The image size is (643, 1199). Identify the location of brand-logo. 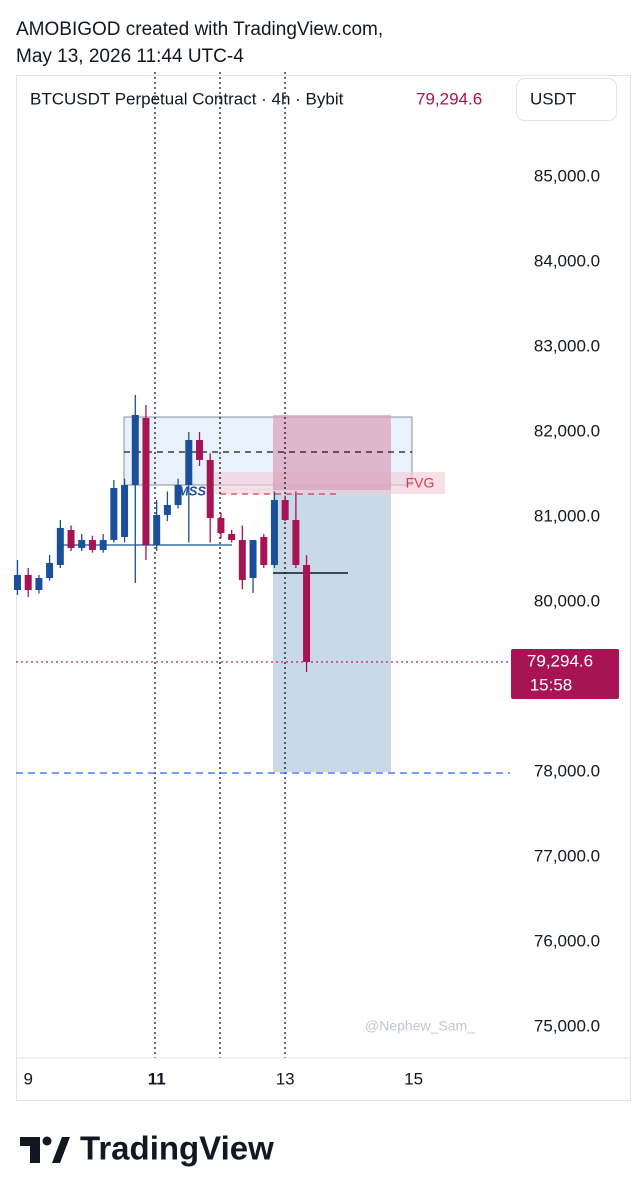
(45, 1149).